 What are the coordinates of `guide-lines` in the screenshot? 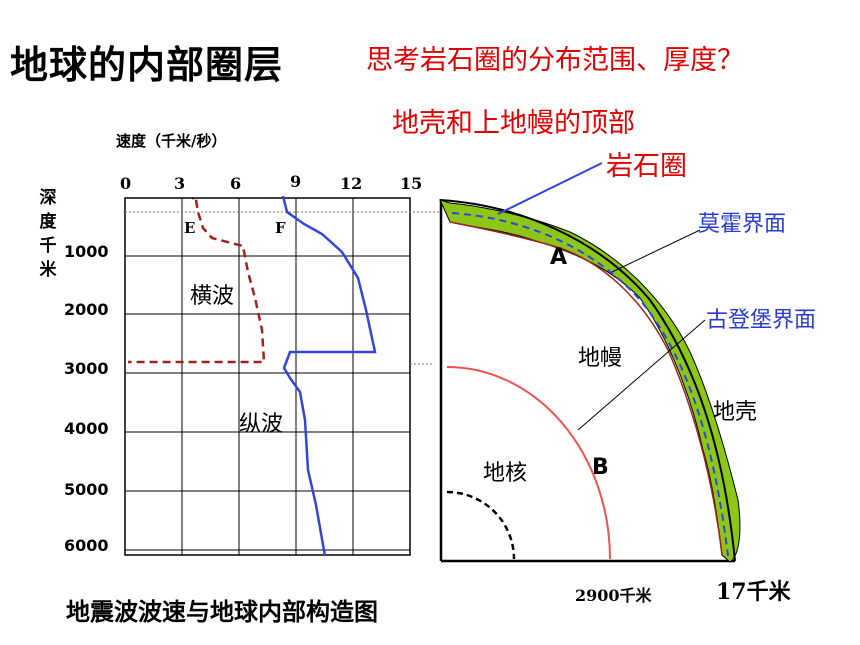 It's located at (282, 288).